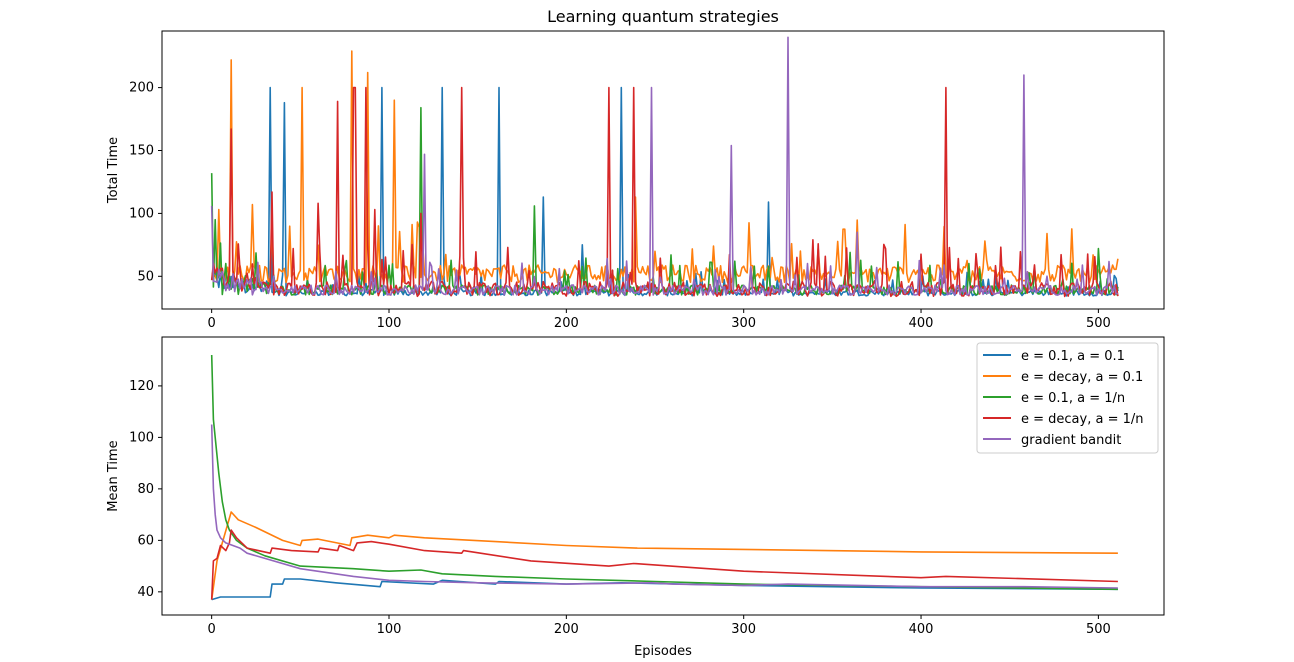 The width and height of the screenshot is (1294, 662). Describe the element at coordinates (663, 16) in the screenshot. I see `chart-title: Learning quantum strategies` at that location.